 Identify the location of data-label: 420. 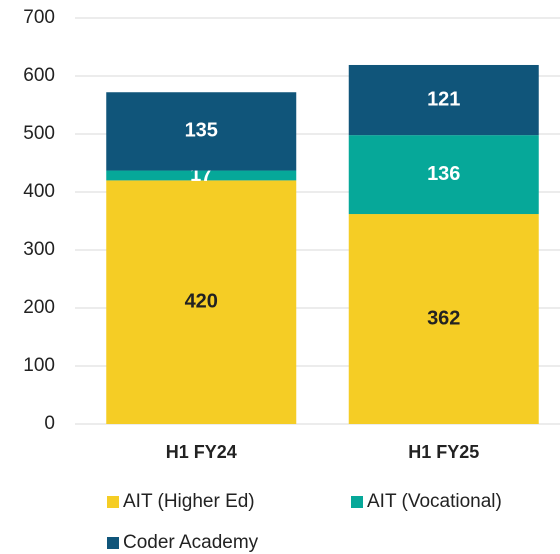
(201, 301).